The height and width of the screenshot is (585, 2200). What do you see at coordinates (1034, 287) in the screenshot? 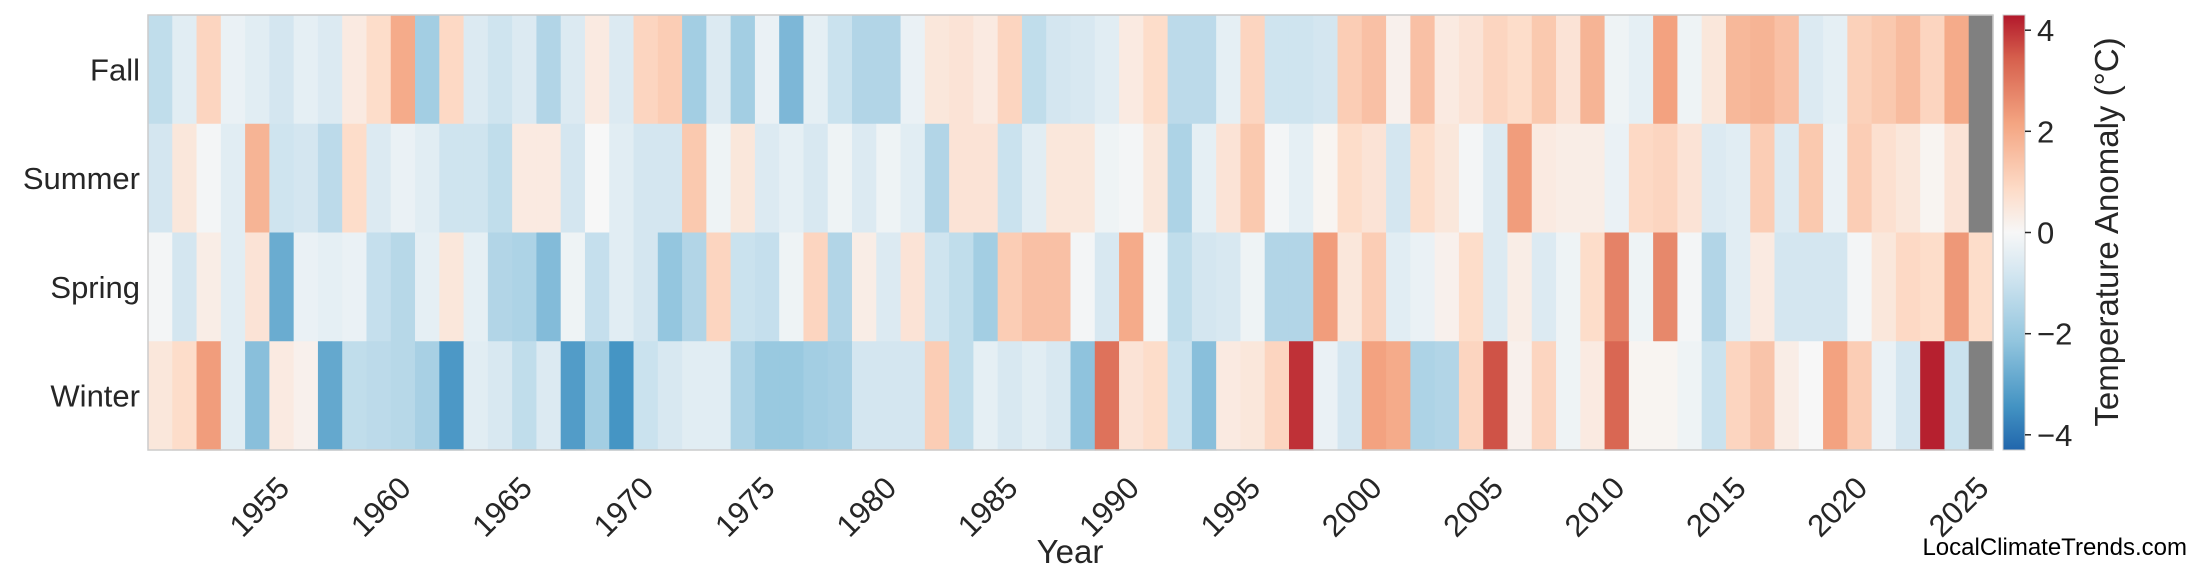
I see `heatmap-cell-spring-1986` at bounding box center [1034, 287].